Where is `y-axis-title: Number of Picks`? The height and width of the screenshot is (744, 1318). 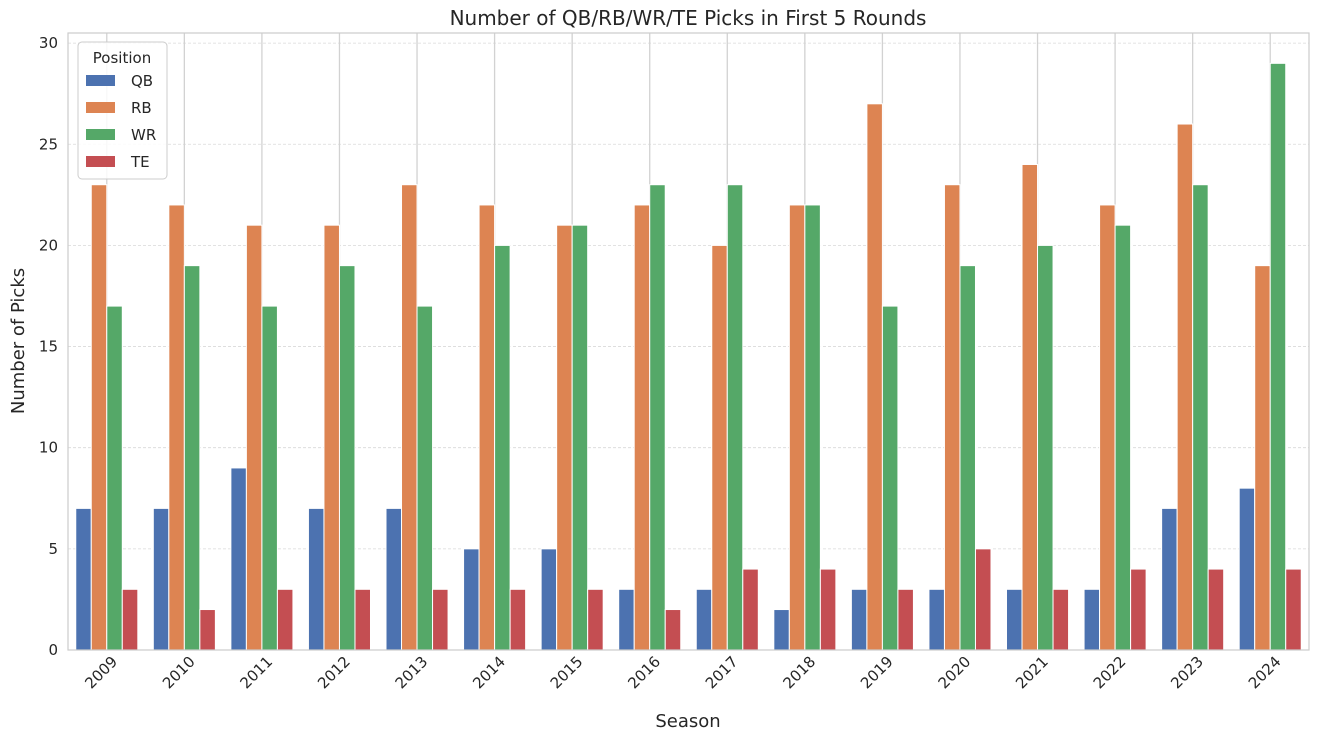
y-axis-title: Number of Picks is located at coordinates (18, 341).